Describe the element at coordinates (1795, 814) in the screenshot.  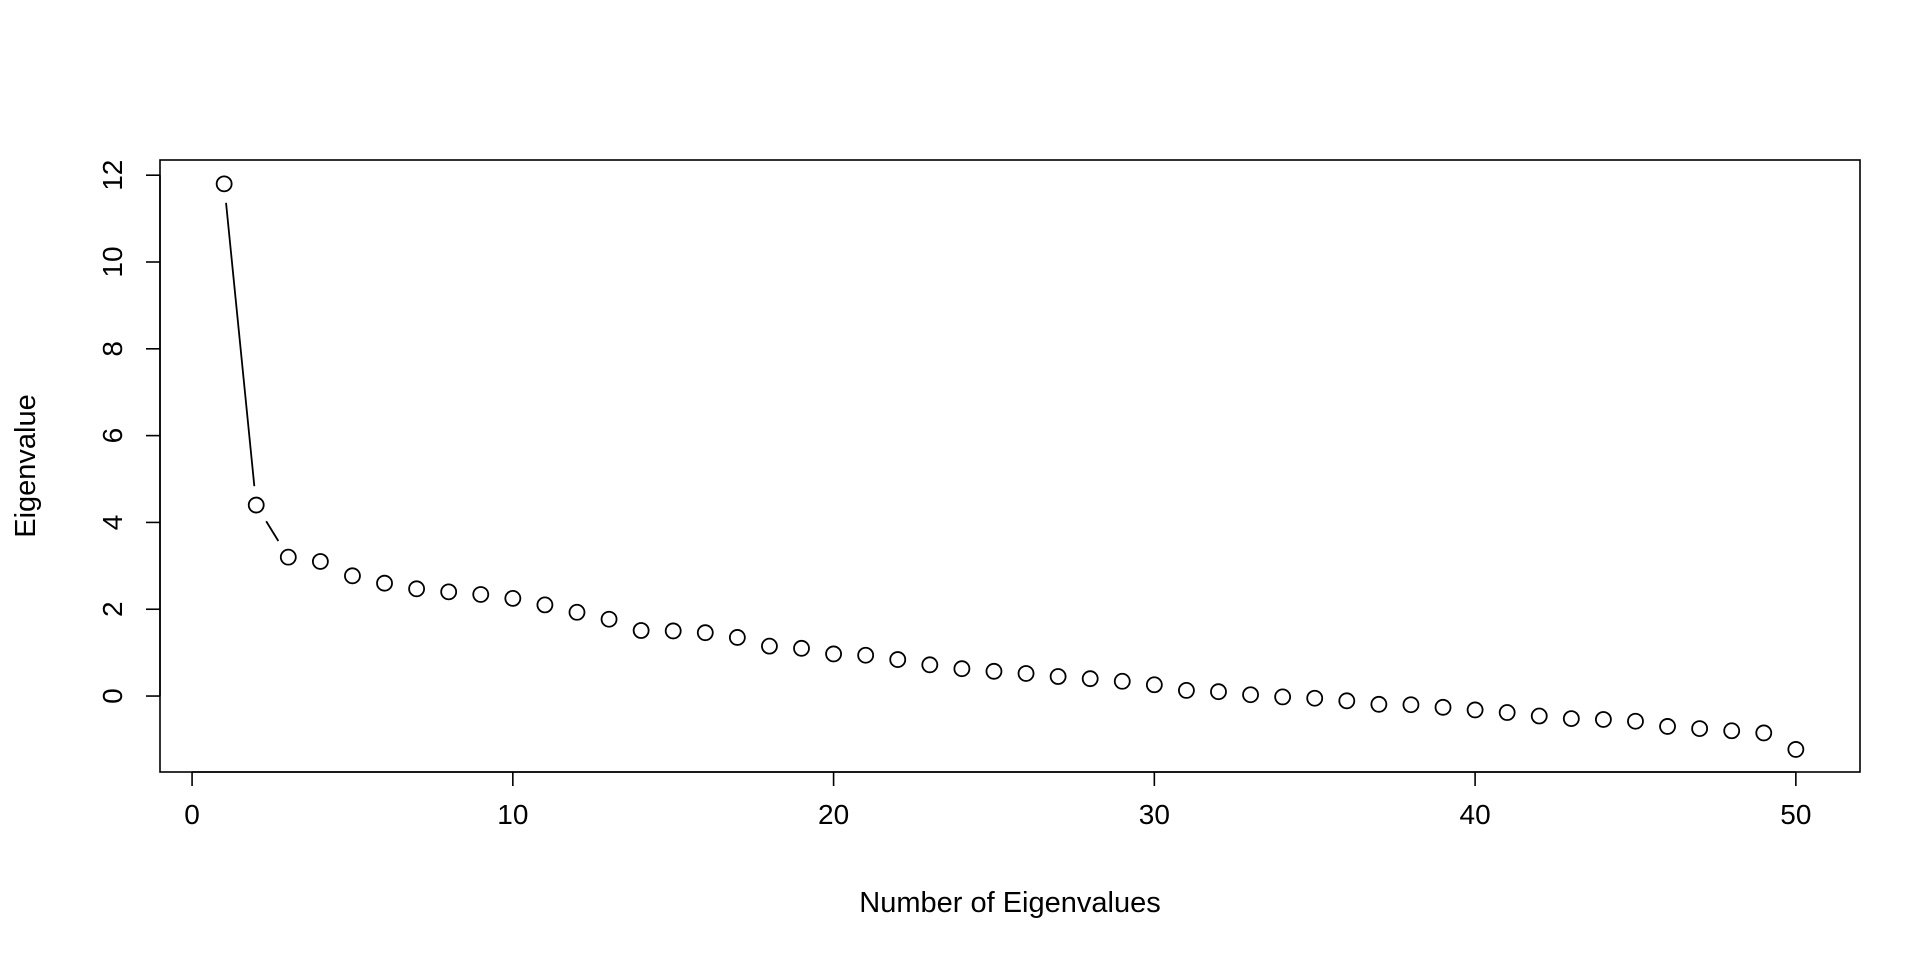
I see `x-tick-label: 50` at that location.